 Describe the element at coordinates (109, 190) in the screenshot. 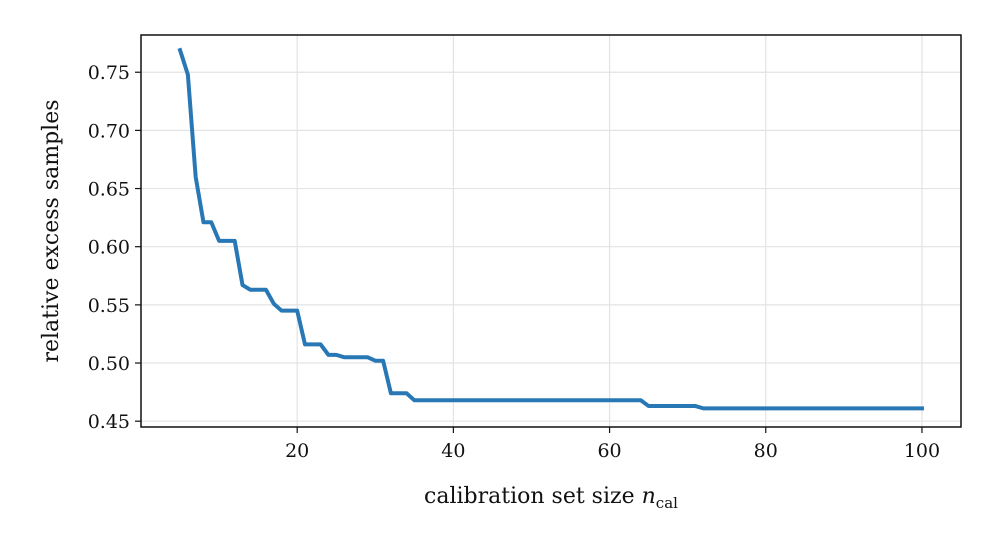

I see `y-tick-label: 0.65` at that location.